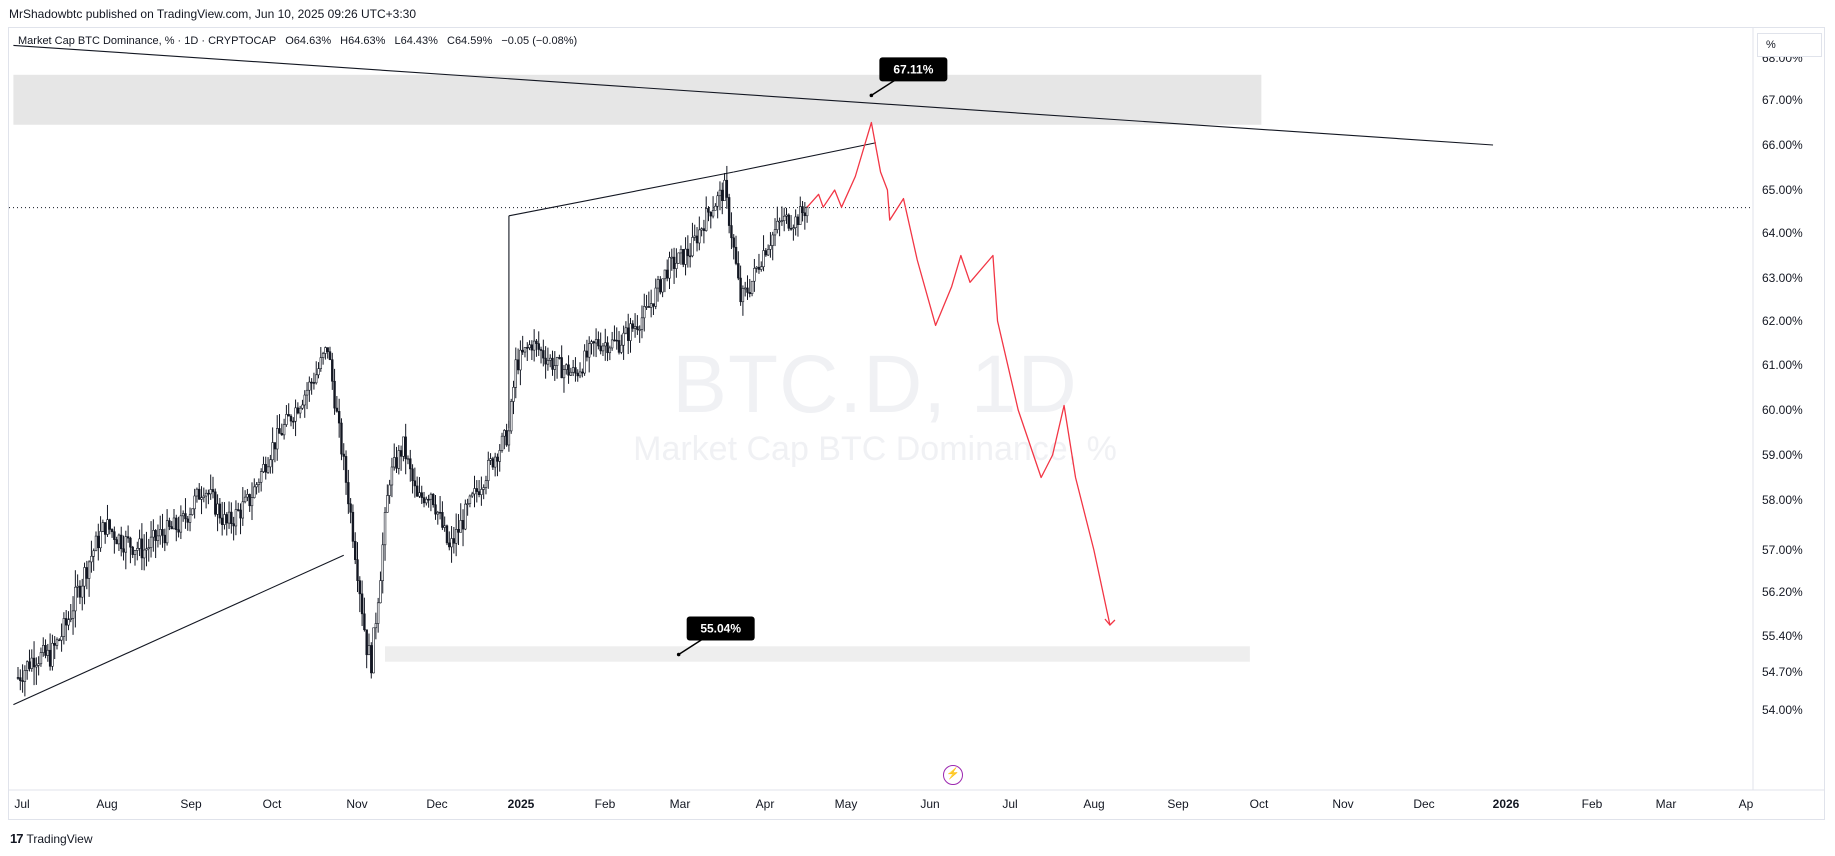 The height and width of the screenshot is (856, 1835). I want to click on time-tick-label: Sep, so click(1178, 804).